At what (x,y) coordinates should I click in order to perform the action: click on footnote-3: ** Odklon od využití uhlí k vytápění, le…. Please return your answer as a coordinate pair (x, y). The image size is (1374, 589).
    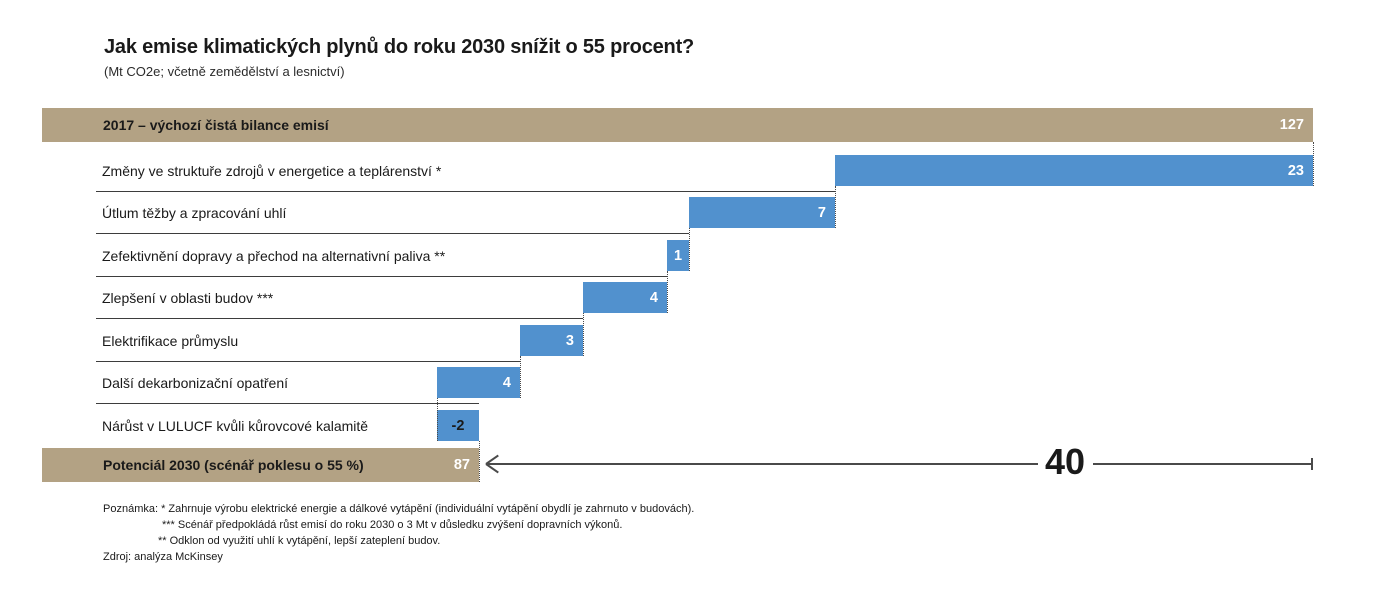
    Looking at the image, I should click on (299, 541).